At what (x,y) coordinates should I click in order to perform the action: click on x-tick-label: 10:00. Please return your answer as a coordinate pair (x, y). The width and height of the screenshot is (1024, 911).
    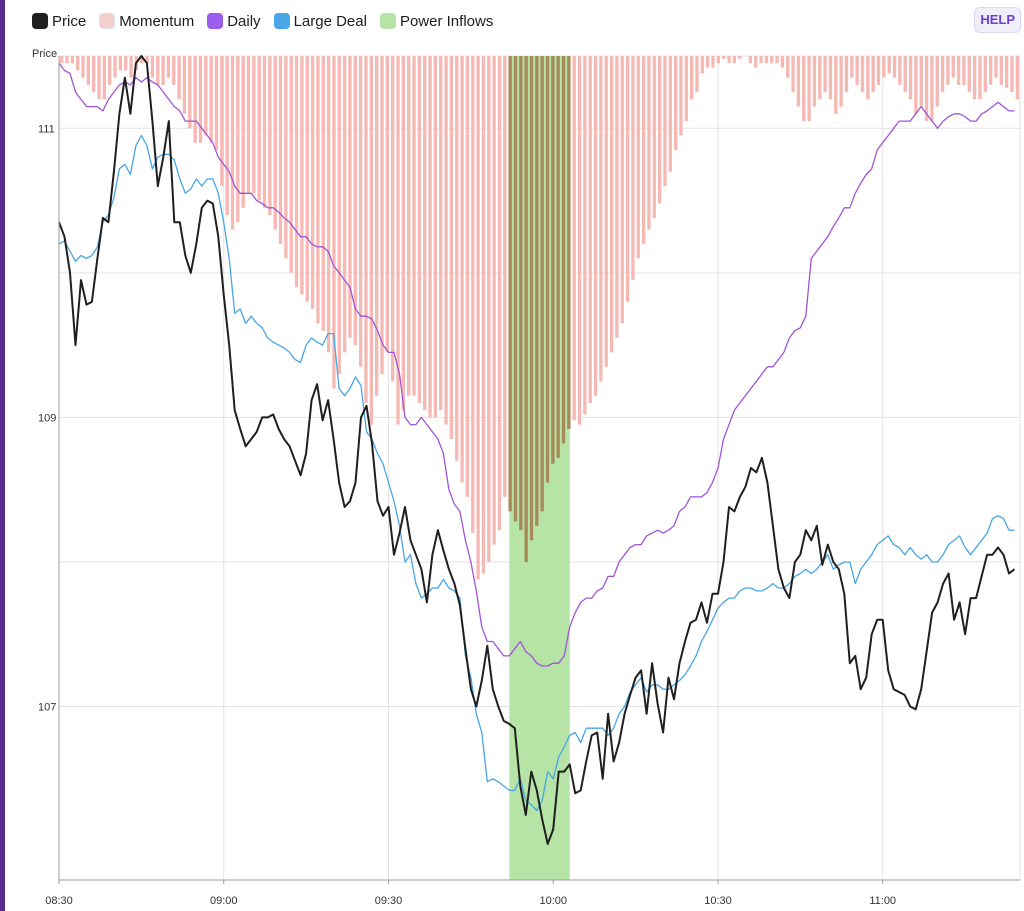
    Looking at the image, I should click on (553, 901).